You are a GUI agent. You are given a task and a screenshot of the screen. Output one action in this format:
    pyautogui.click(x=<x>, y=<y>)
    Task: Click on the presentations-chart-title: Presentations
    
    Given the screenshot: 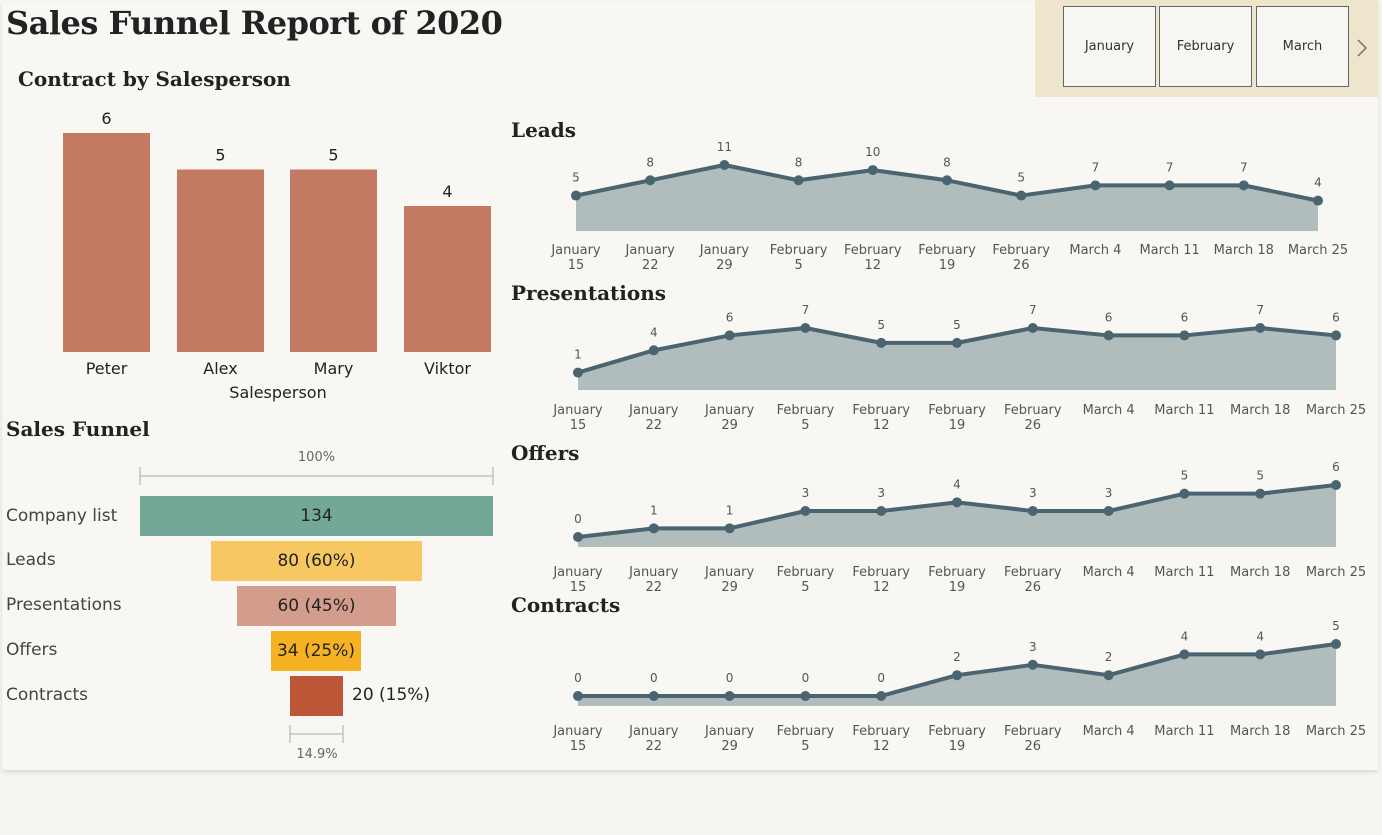 What is the action you would take?
    pyautogui.click(x=588, y=293)
    